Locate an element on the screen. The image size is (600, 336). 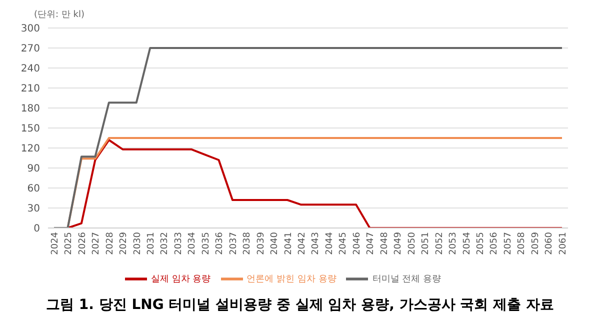
x-tick-label: 2036 is located at coordinates (220, 243).